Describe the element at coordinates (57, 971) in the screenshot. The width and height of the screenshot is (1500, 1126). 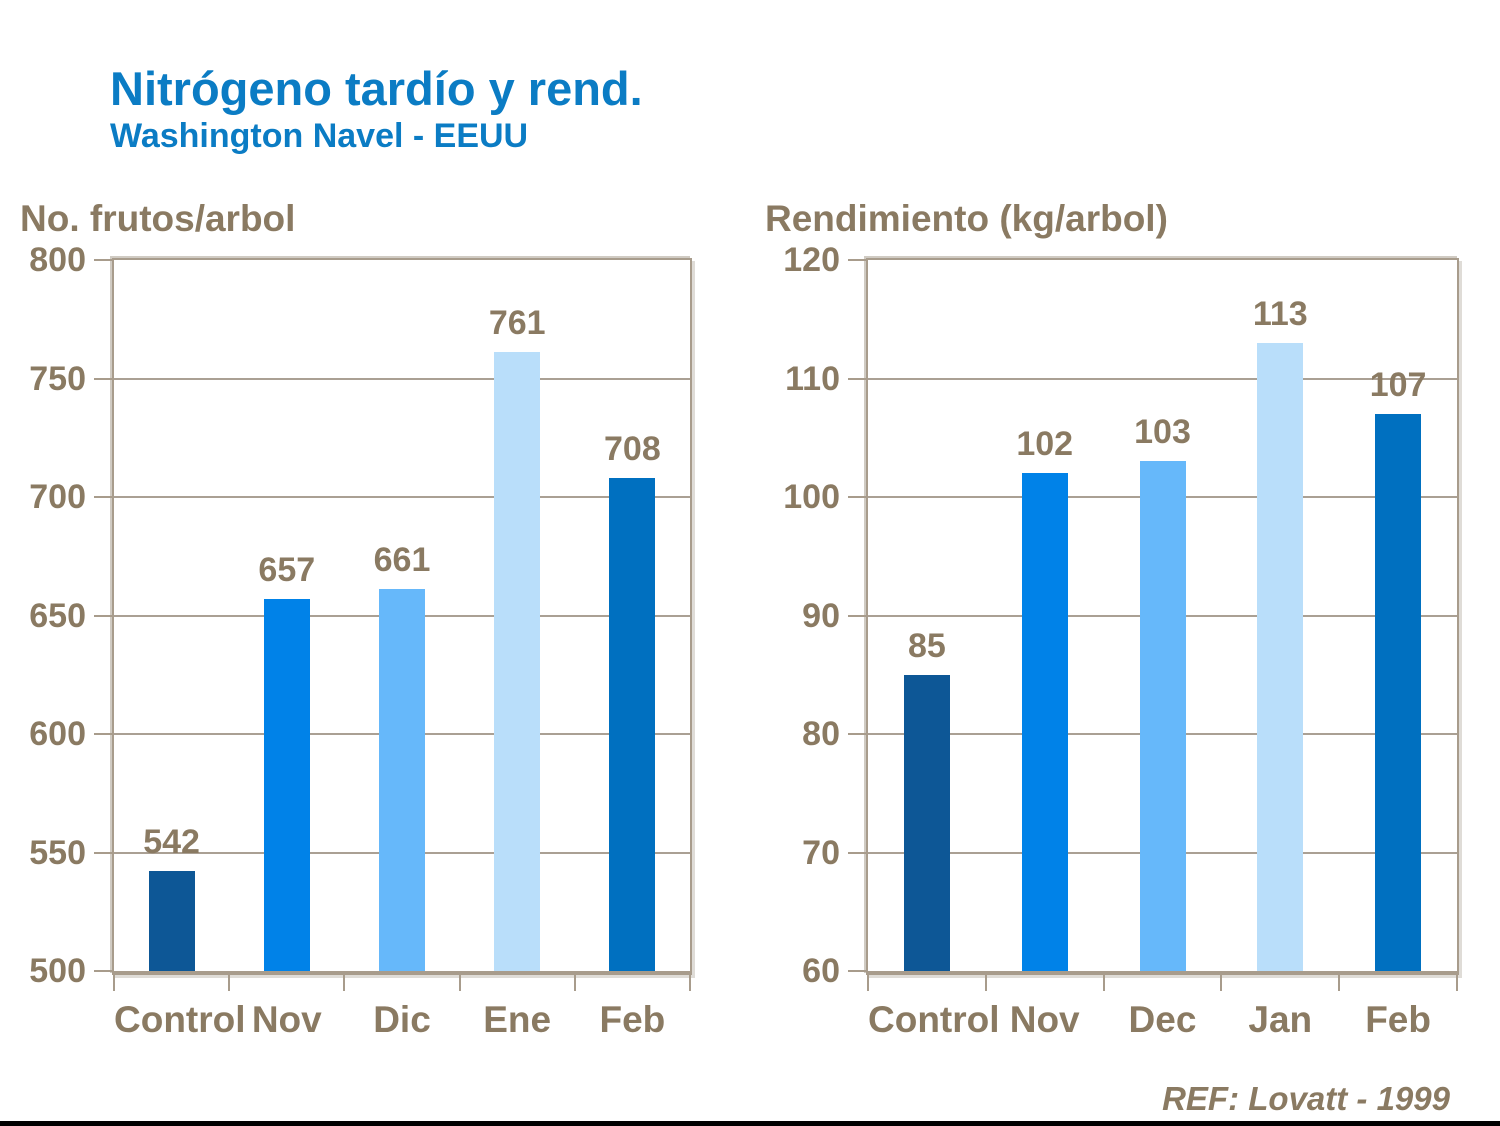
I see `y-tick-label: 500` at that location.